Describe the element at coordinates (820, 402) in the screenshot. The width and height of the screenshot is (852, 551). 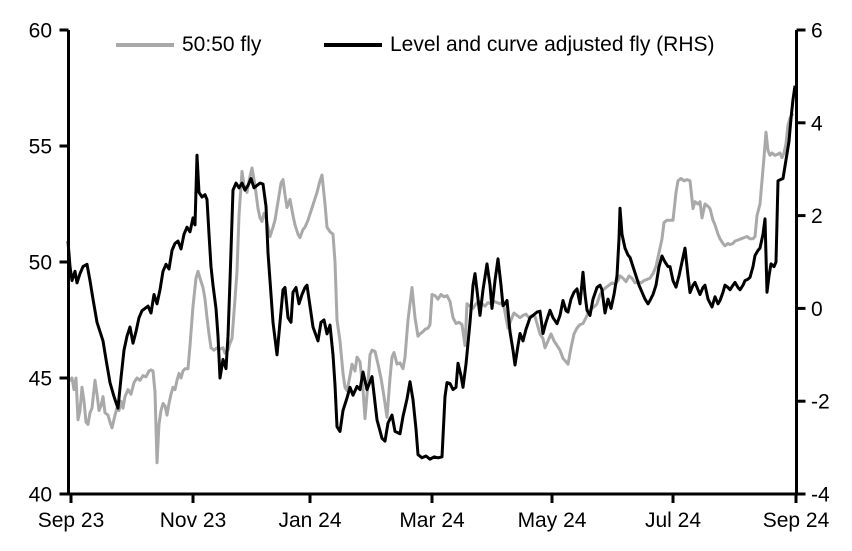
I see `y-axis-right-tick-label: -2` at that location.